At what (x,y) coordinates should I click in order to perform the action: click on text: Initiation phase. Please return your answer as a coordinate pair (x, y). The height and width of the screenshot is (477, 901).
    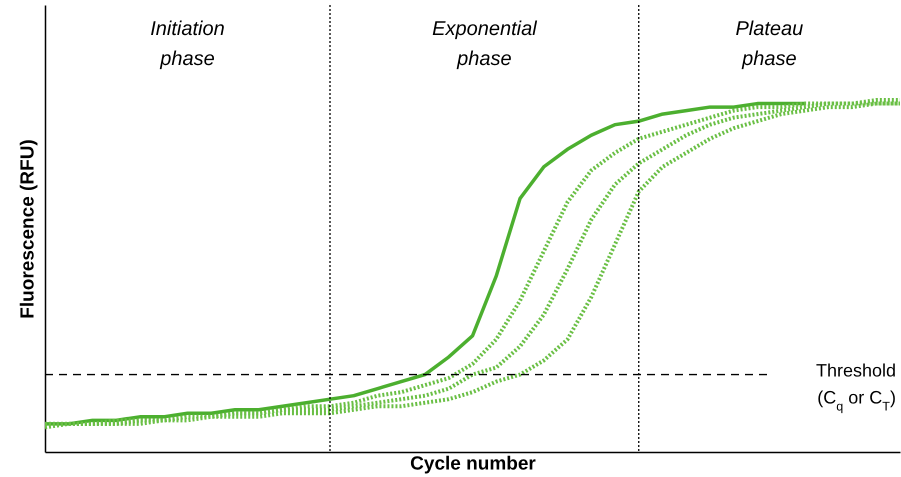
    Looking at the image, I should click on (187, 44).